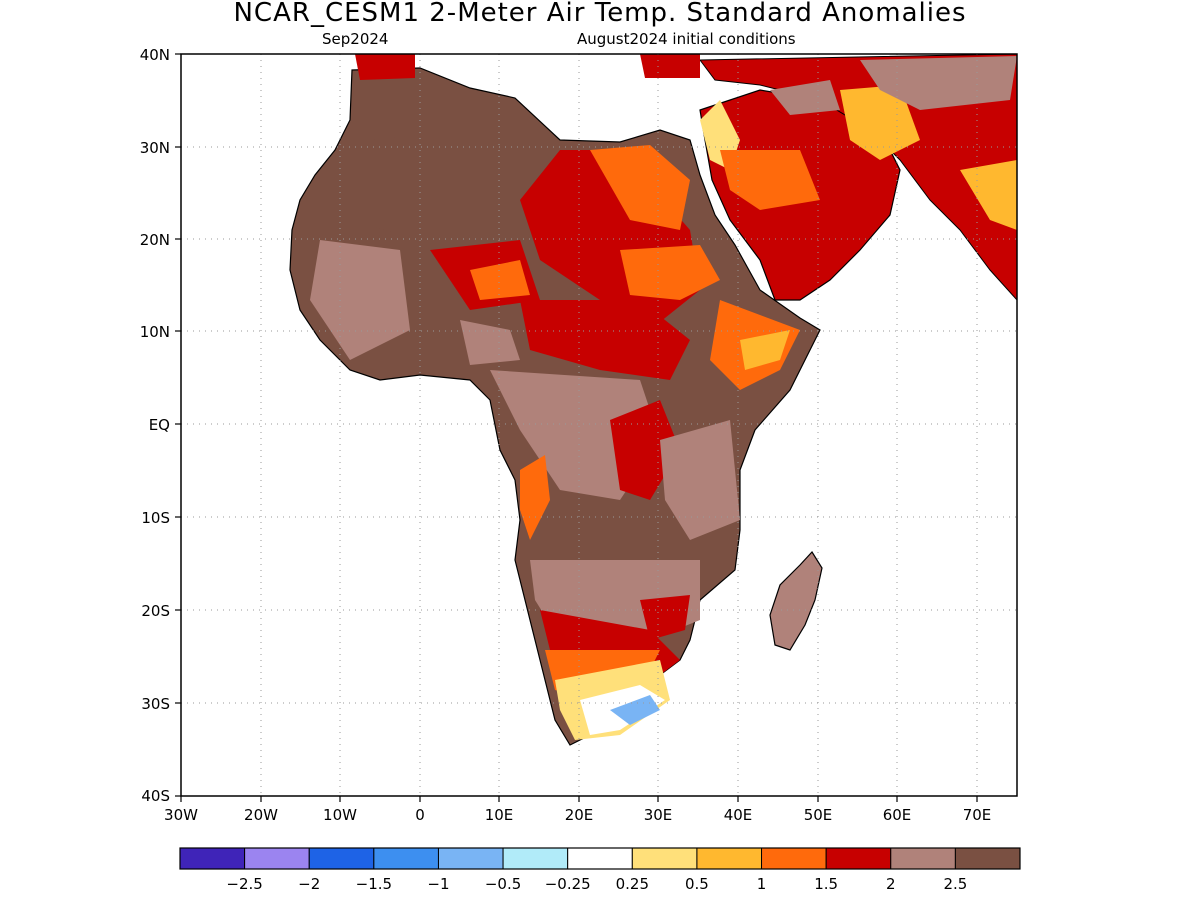  What do you see at coordinates (632, 884) in the screenshot?
I see `colorbar-label: 0.25` at bounding box center [632, 884].